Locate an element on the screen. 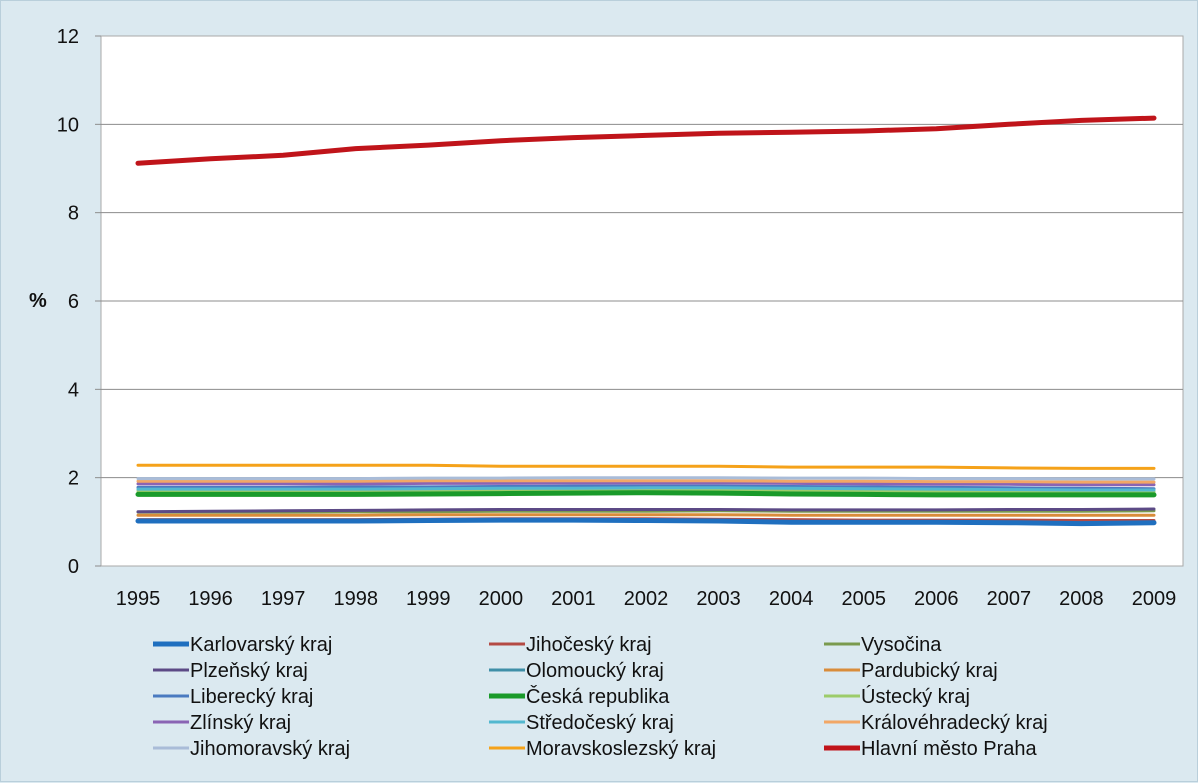 The width and height of the screenshot is (1198, 783). x-tick-label: 2009 is located at coordinates (1154, 599).